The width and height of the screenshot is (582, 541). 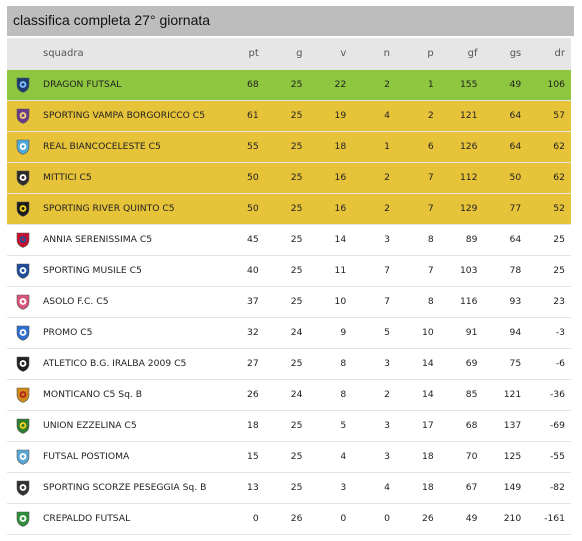 I want to click on stat-gf: 121, so click(x=461, y=116).